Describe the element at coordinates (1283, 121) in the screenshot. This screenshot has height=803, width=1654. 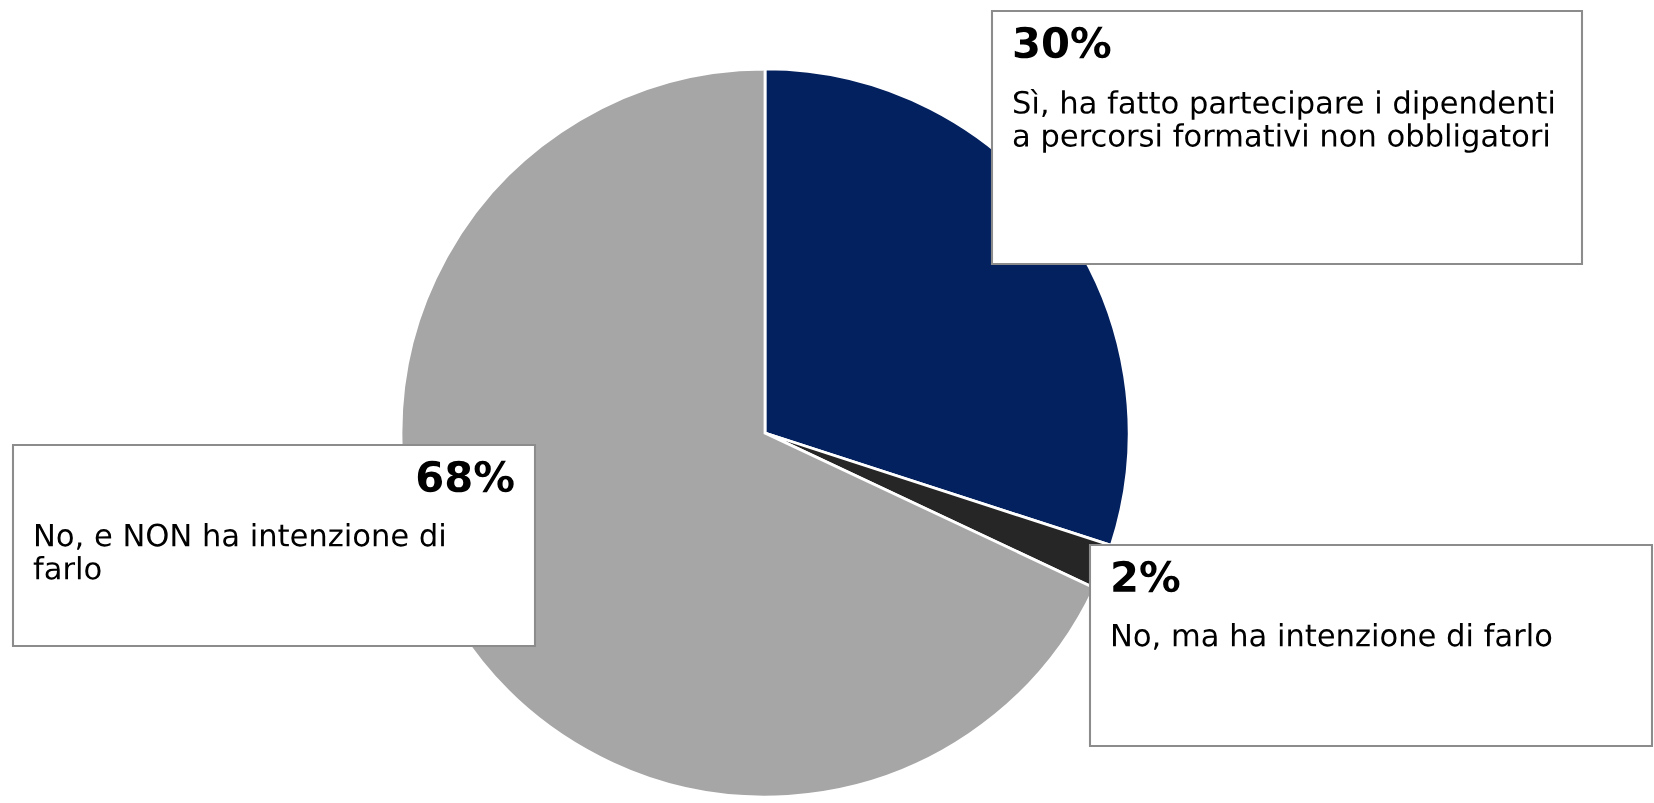
I see `slice-label: Sì, ha fatto partecipare i dipendenti a percorsi formativi non obbligatori` at that location.